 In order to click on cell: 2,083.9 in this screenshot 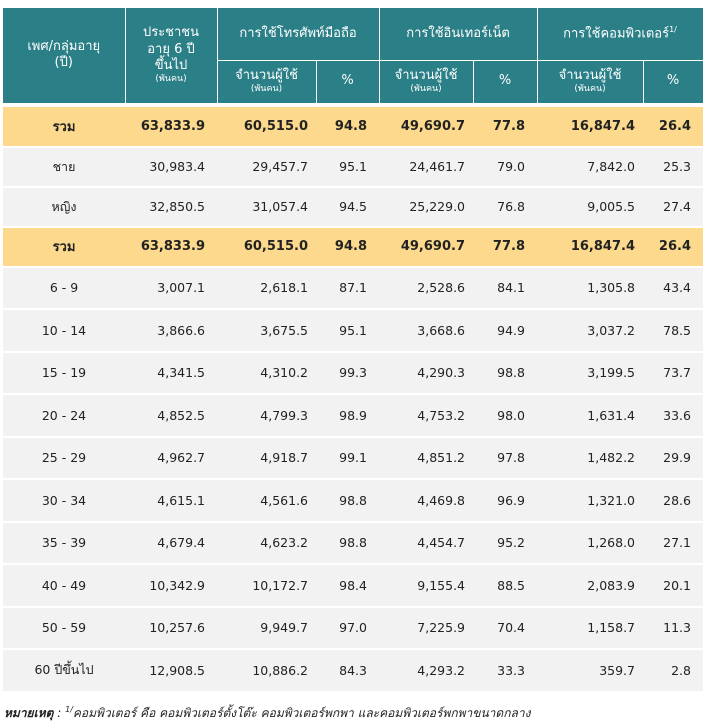, I will do `click(590, 586)`.